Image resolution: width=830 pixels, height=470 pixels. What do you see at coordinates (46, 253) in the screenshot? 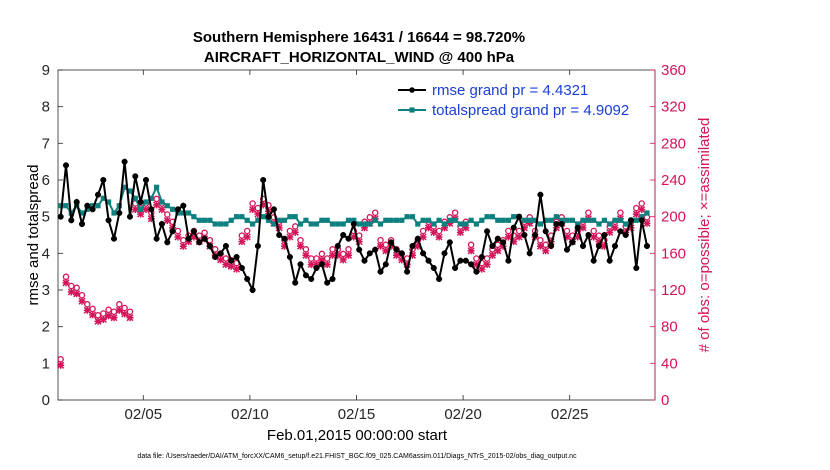
I see `y-tick-label: 4` at bounding box center [46, 253].